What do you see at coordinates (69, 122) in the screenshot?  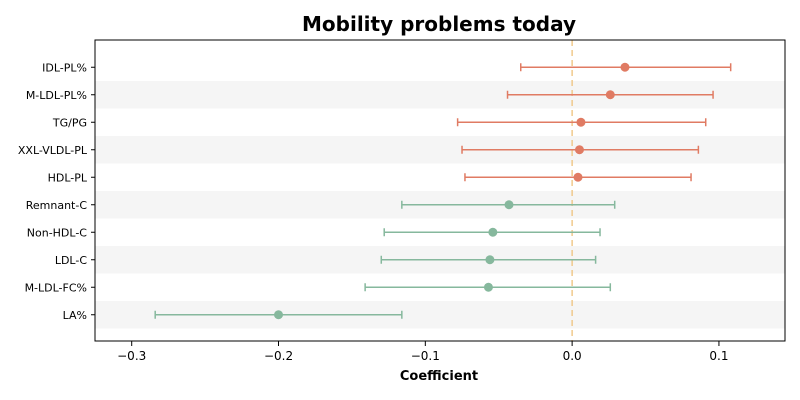 I see `y-tick-label: TG/PG` at bounding box center [69, 122].